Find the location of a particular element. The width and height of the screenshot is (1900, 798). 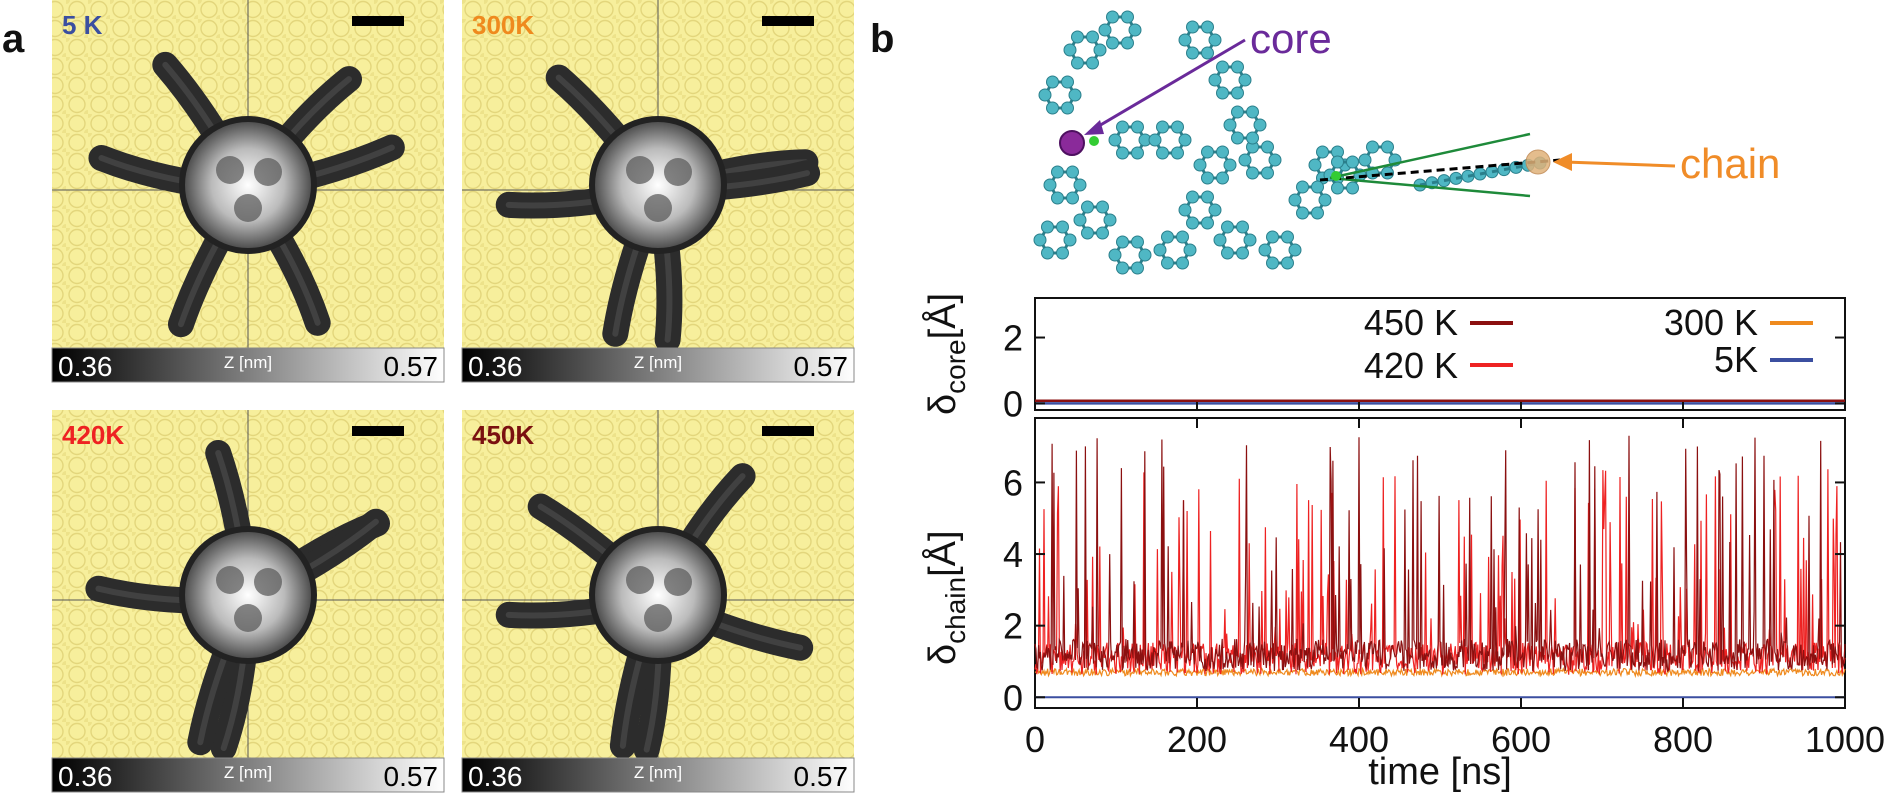

chain-ylabel-unit: [Å] is located at coordinates (942, 553).